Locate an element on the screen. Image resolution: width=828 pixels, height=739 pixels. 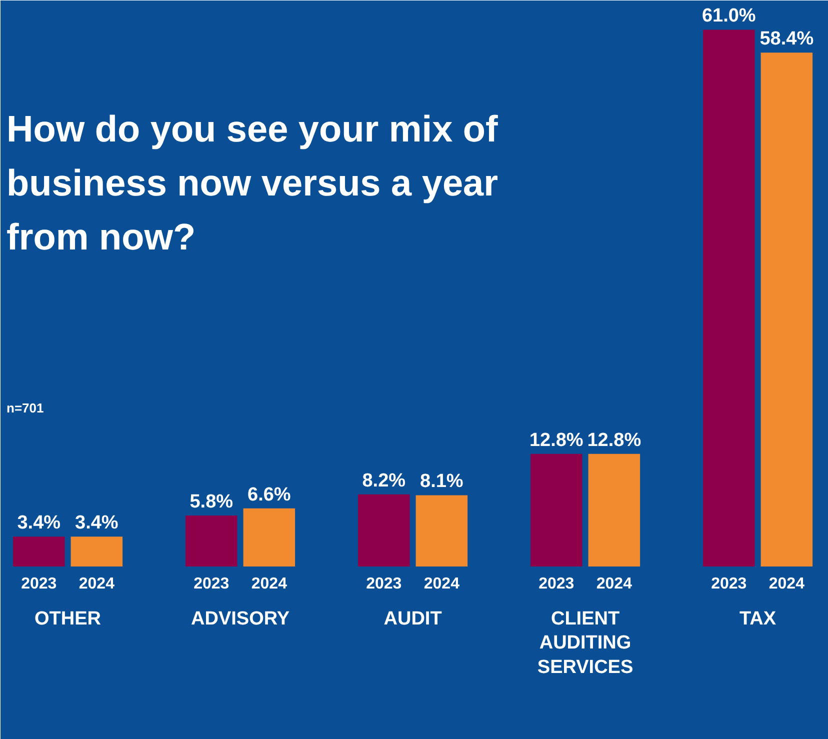
data-label: 58.4% is located at coordinates (787, 39).